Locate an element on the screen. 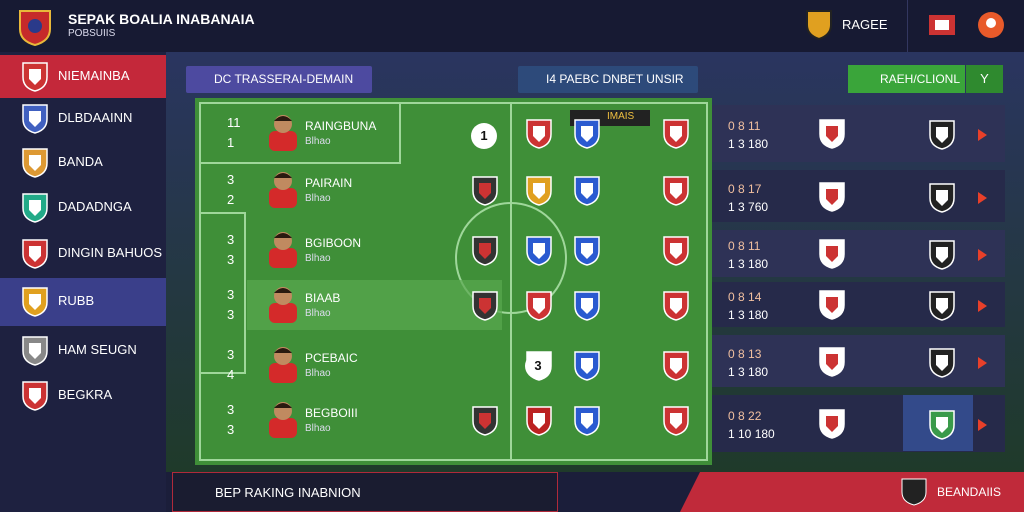 This screenshot has height=512, width=1024. player-name: BIAAB is located at coordinates (323, 298).